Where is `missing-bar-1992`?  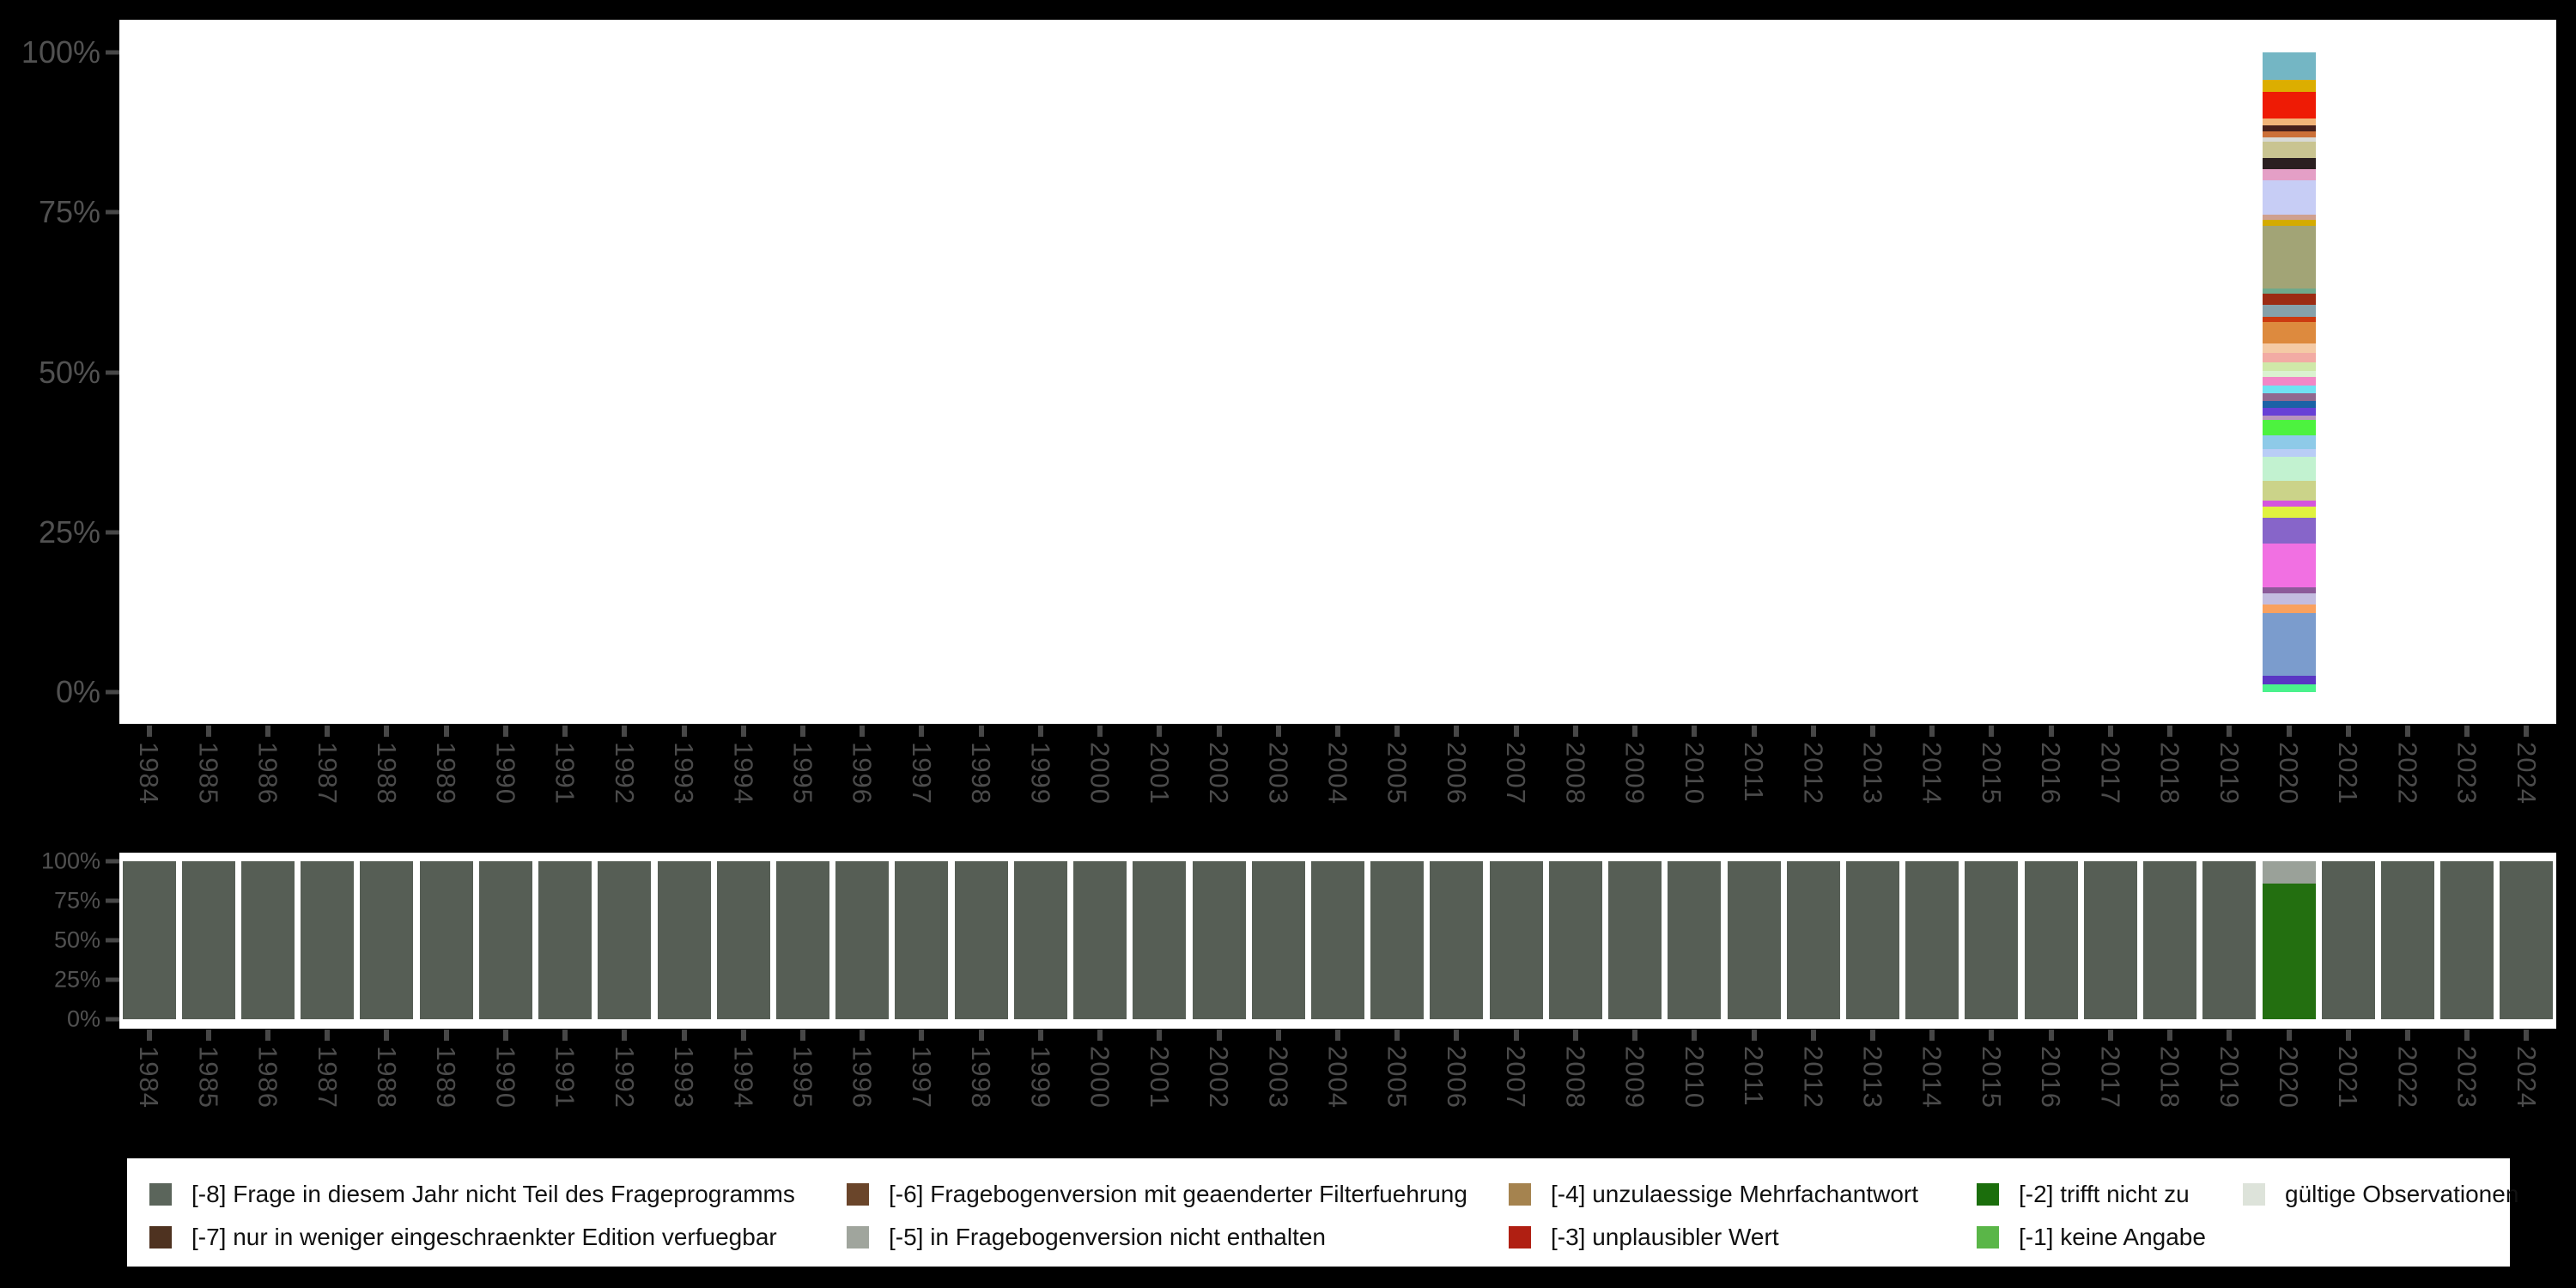 missing-bar-1992 is located at coordinates (625, 940).